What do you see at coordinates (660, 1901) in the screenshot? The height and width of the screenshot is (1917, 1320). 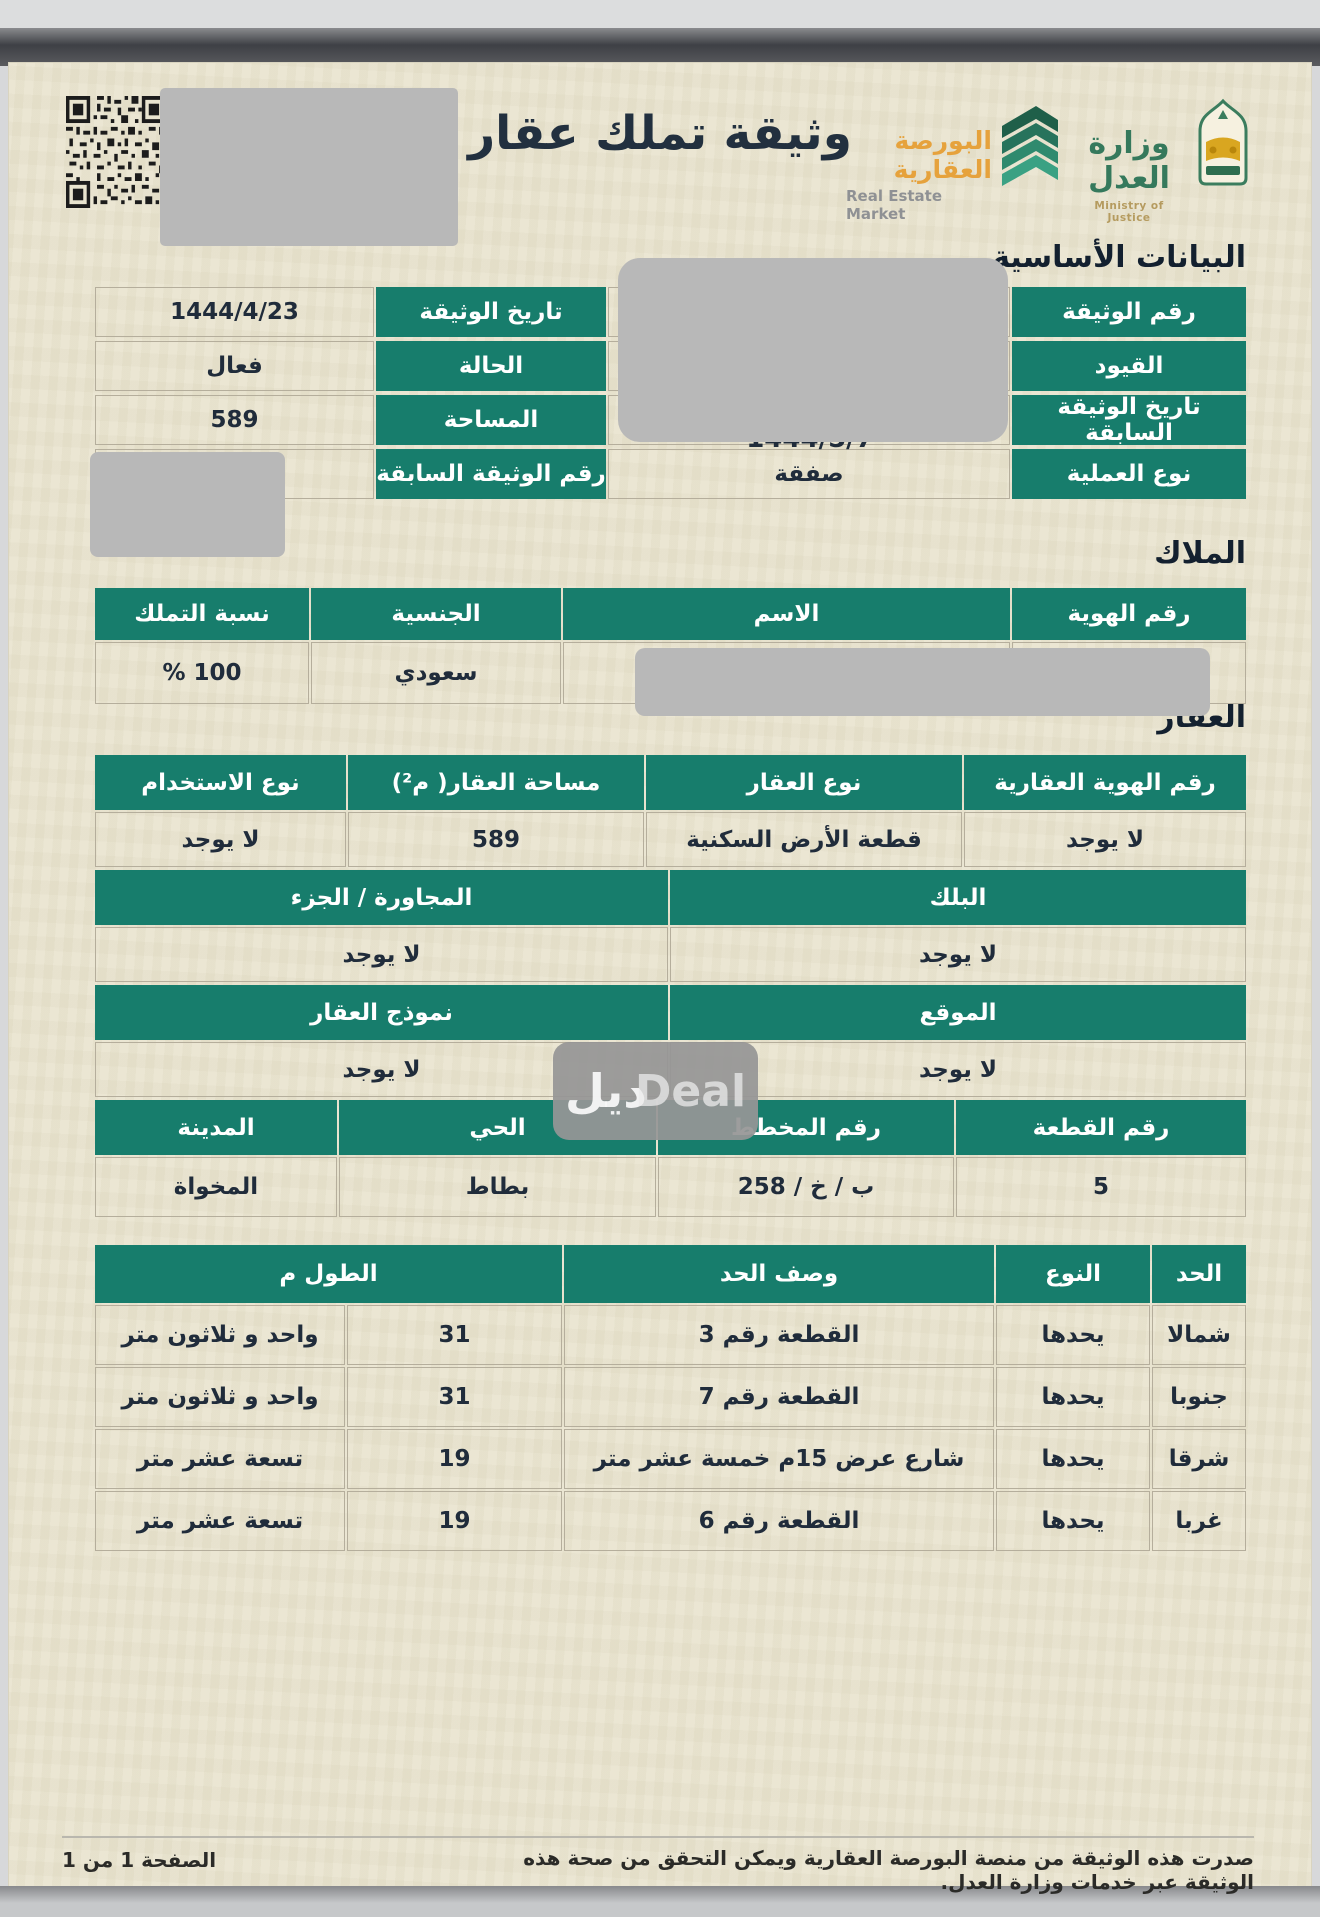 I see `photo-bottom-strip` at bounding box center [660, 1901].